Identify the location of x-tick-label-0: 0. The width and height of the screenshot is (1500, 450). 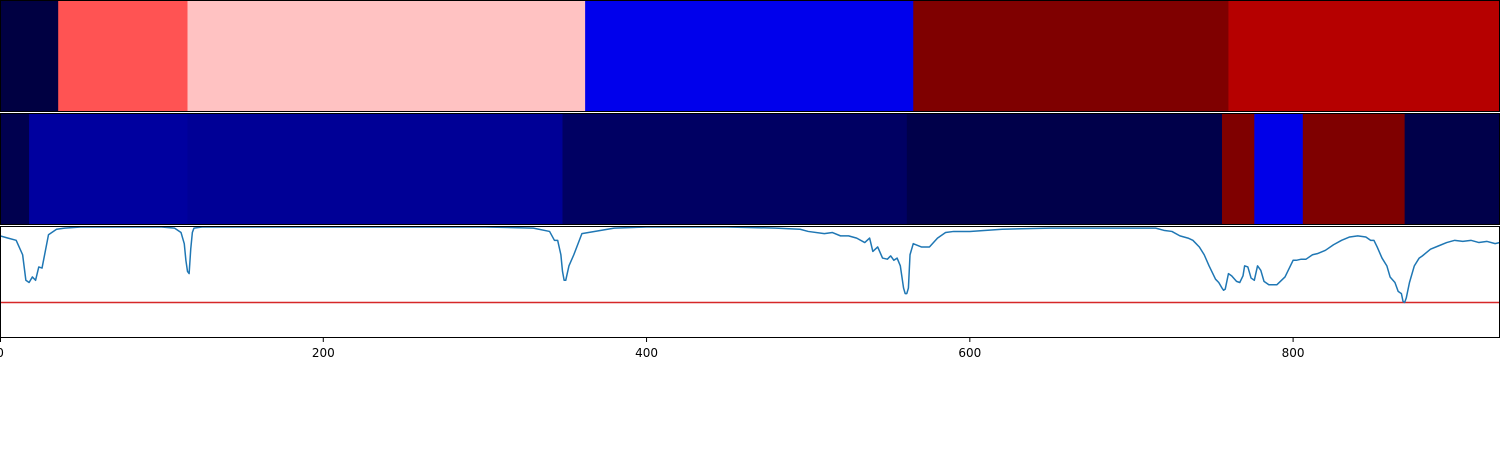
(2, 353).